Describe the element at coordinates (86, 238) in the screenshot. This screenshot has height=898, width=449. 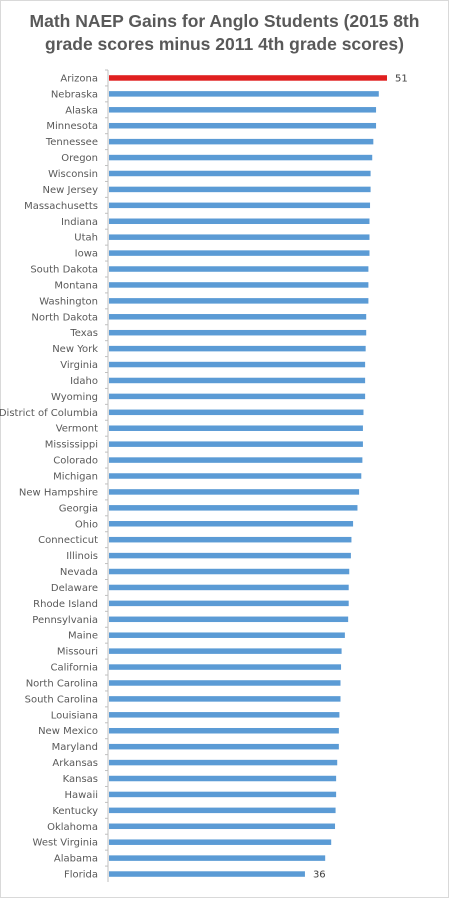
I see `category-label: Utah` at that location.